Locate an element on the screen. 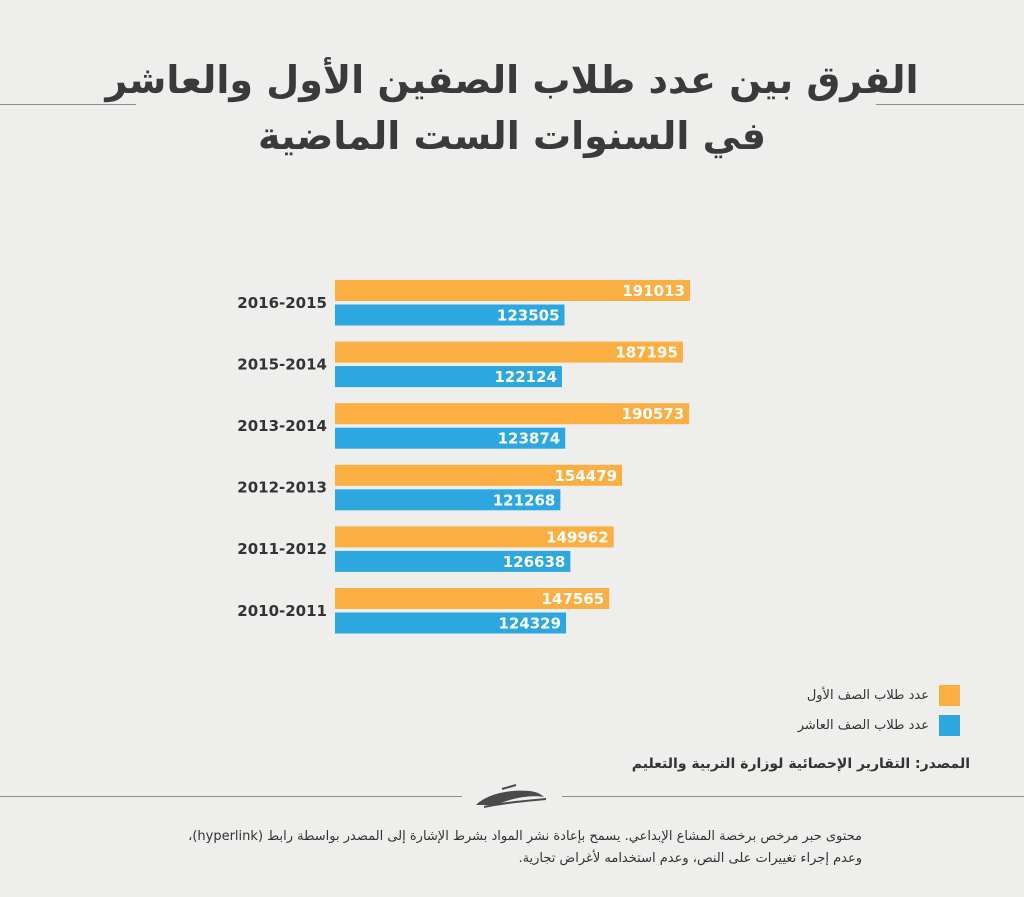 The image size is (1024, 897). legend-item-first-grade: عدد طلاب الصف الأول is located at coordinates (883, 695).